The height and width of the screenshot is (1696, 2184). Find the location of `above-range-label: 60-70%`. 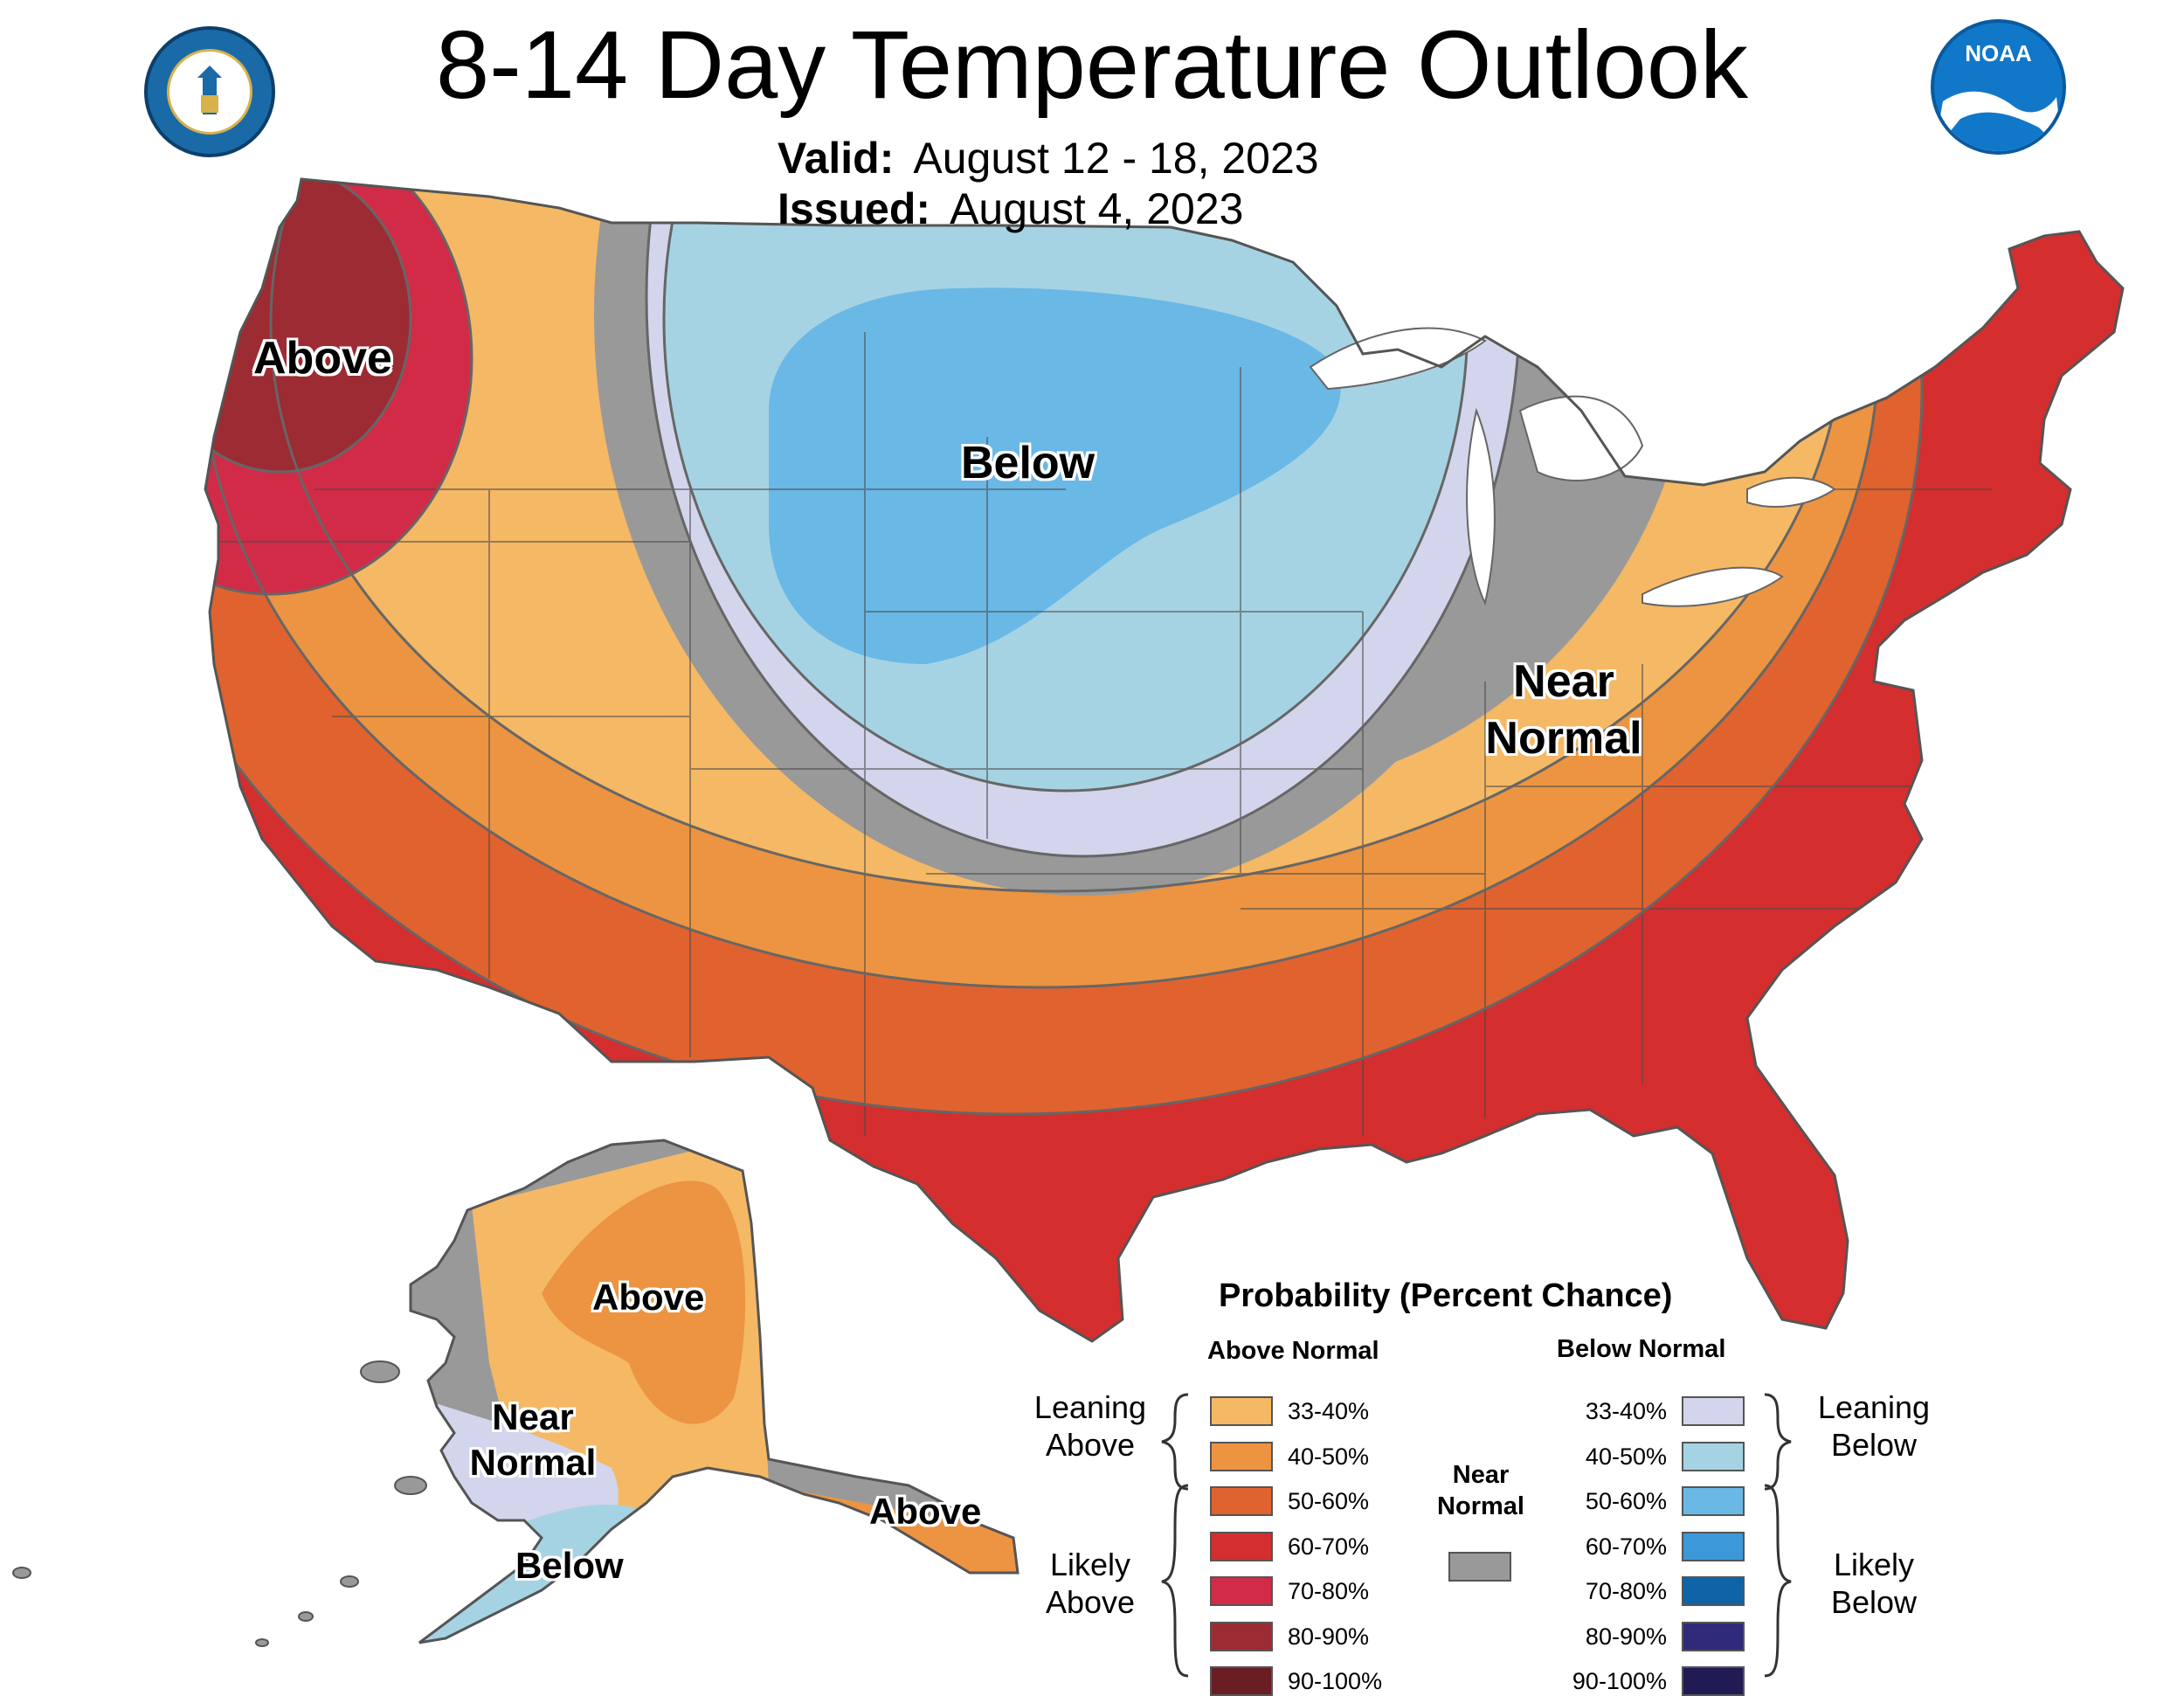

above-range-label: 60-70% is located at coordinates (1329, 1546).